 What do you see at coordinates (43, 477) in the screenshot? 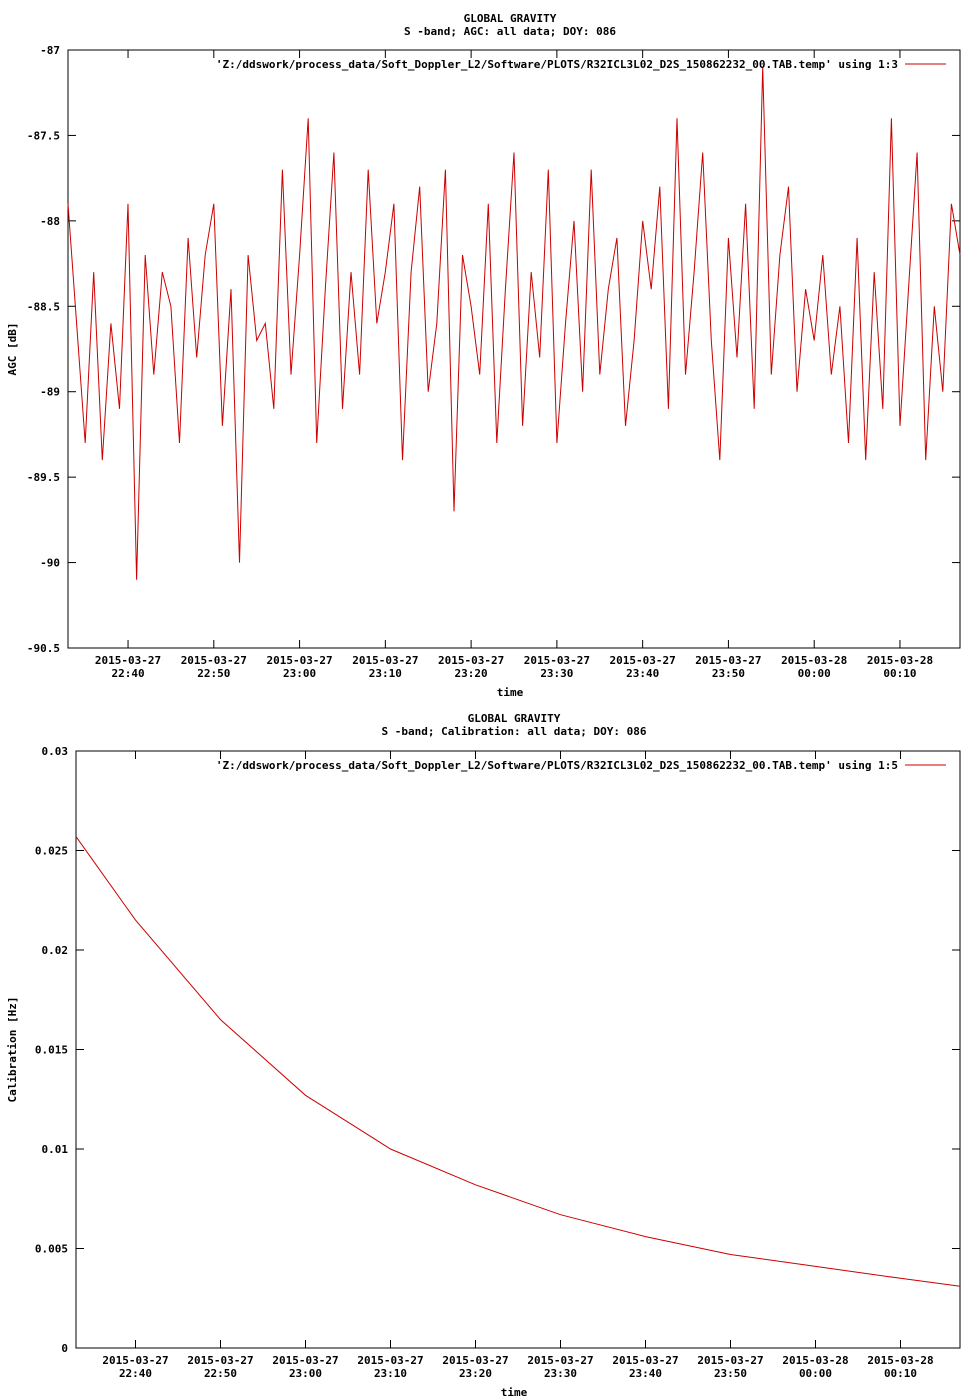
I see `y-tick-label: -89.5` at bounding box center [43, 477].